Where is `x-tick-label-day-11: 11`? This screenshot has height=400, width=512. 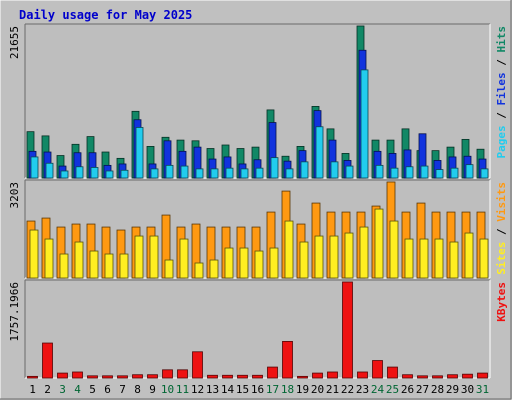
x-tick-label-day-11: 11 is located at coordinates (182, 389).